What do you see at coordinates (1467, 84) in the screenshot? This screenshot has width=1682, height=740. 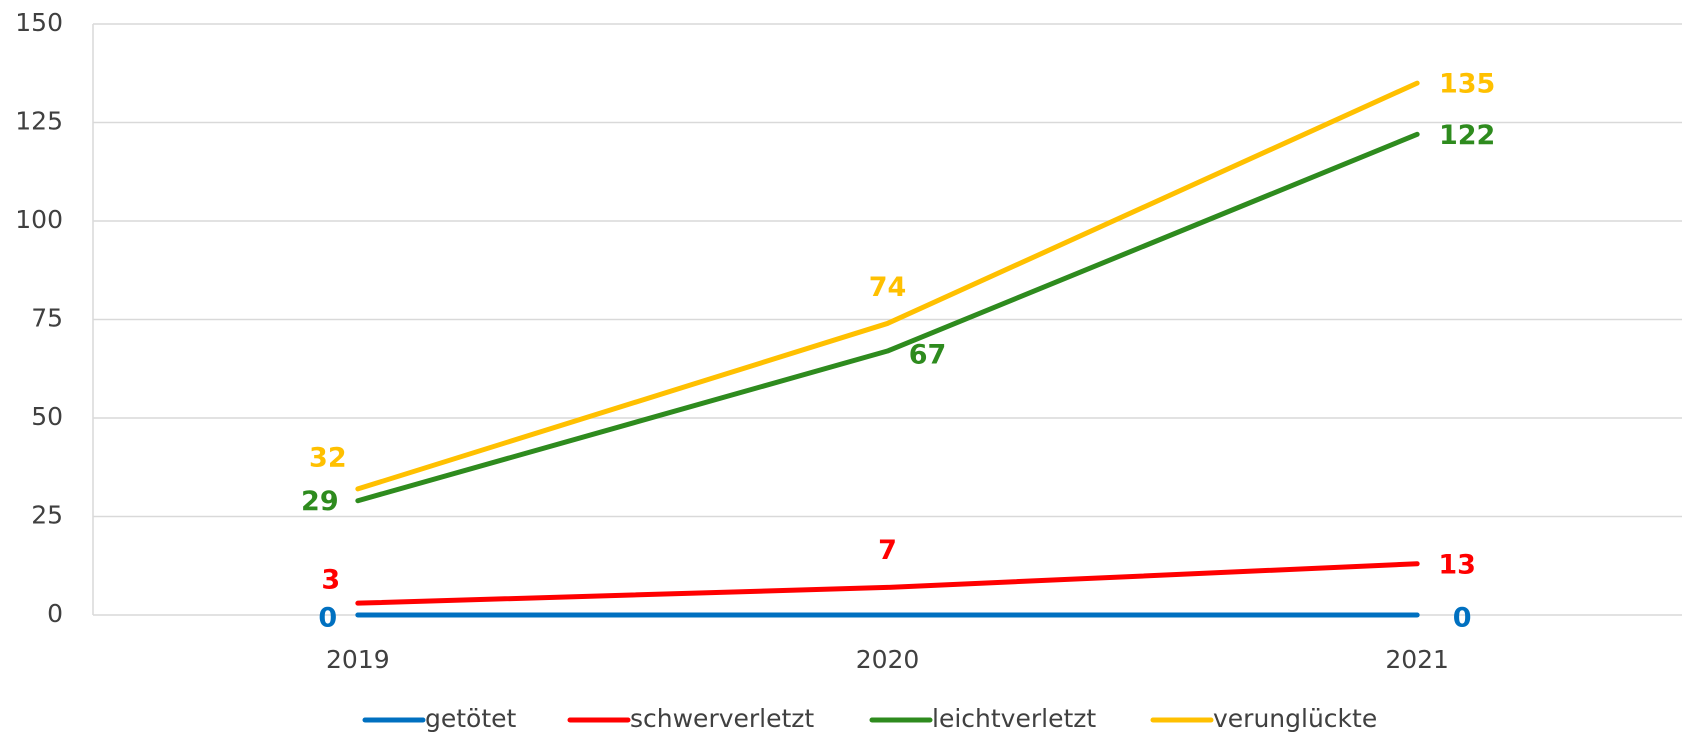 I see `data-label: 135` at bounding box center [1467, 84].